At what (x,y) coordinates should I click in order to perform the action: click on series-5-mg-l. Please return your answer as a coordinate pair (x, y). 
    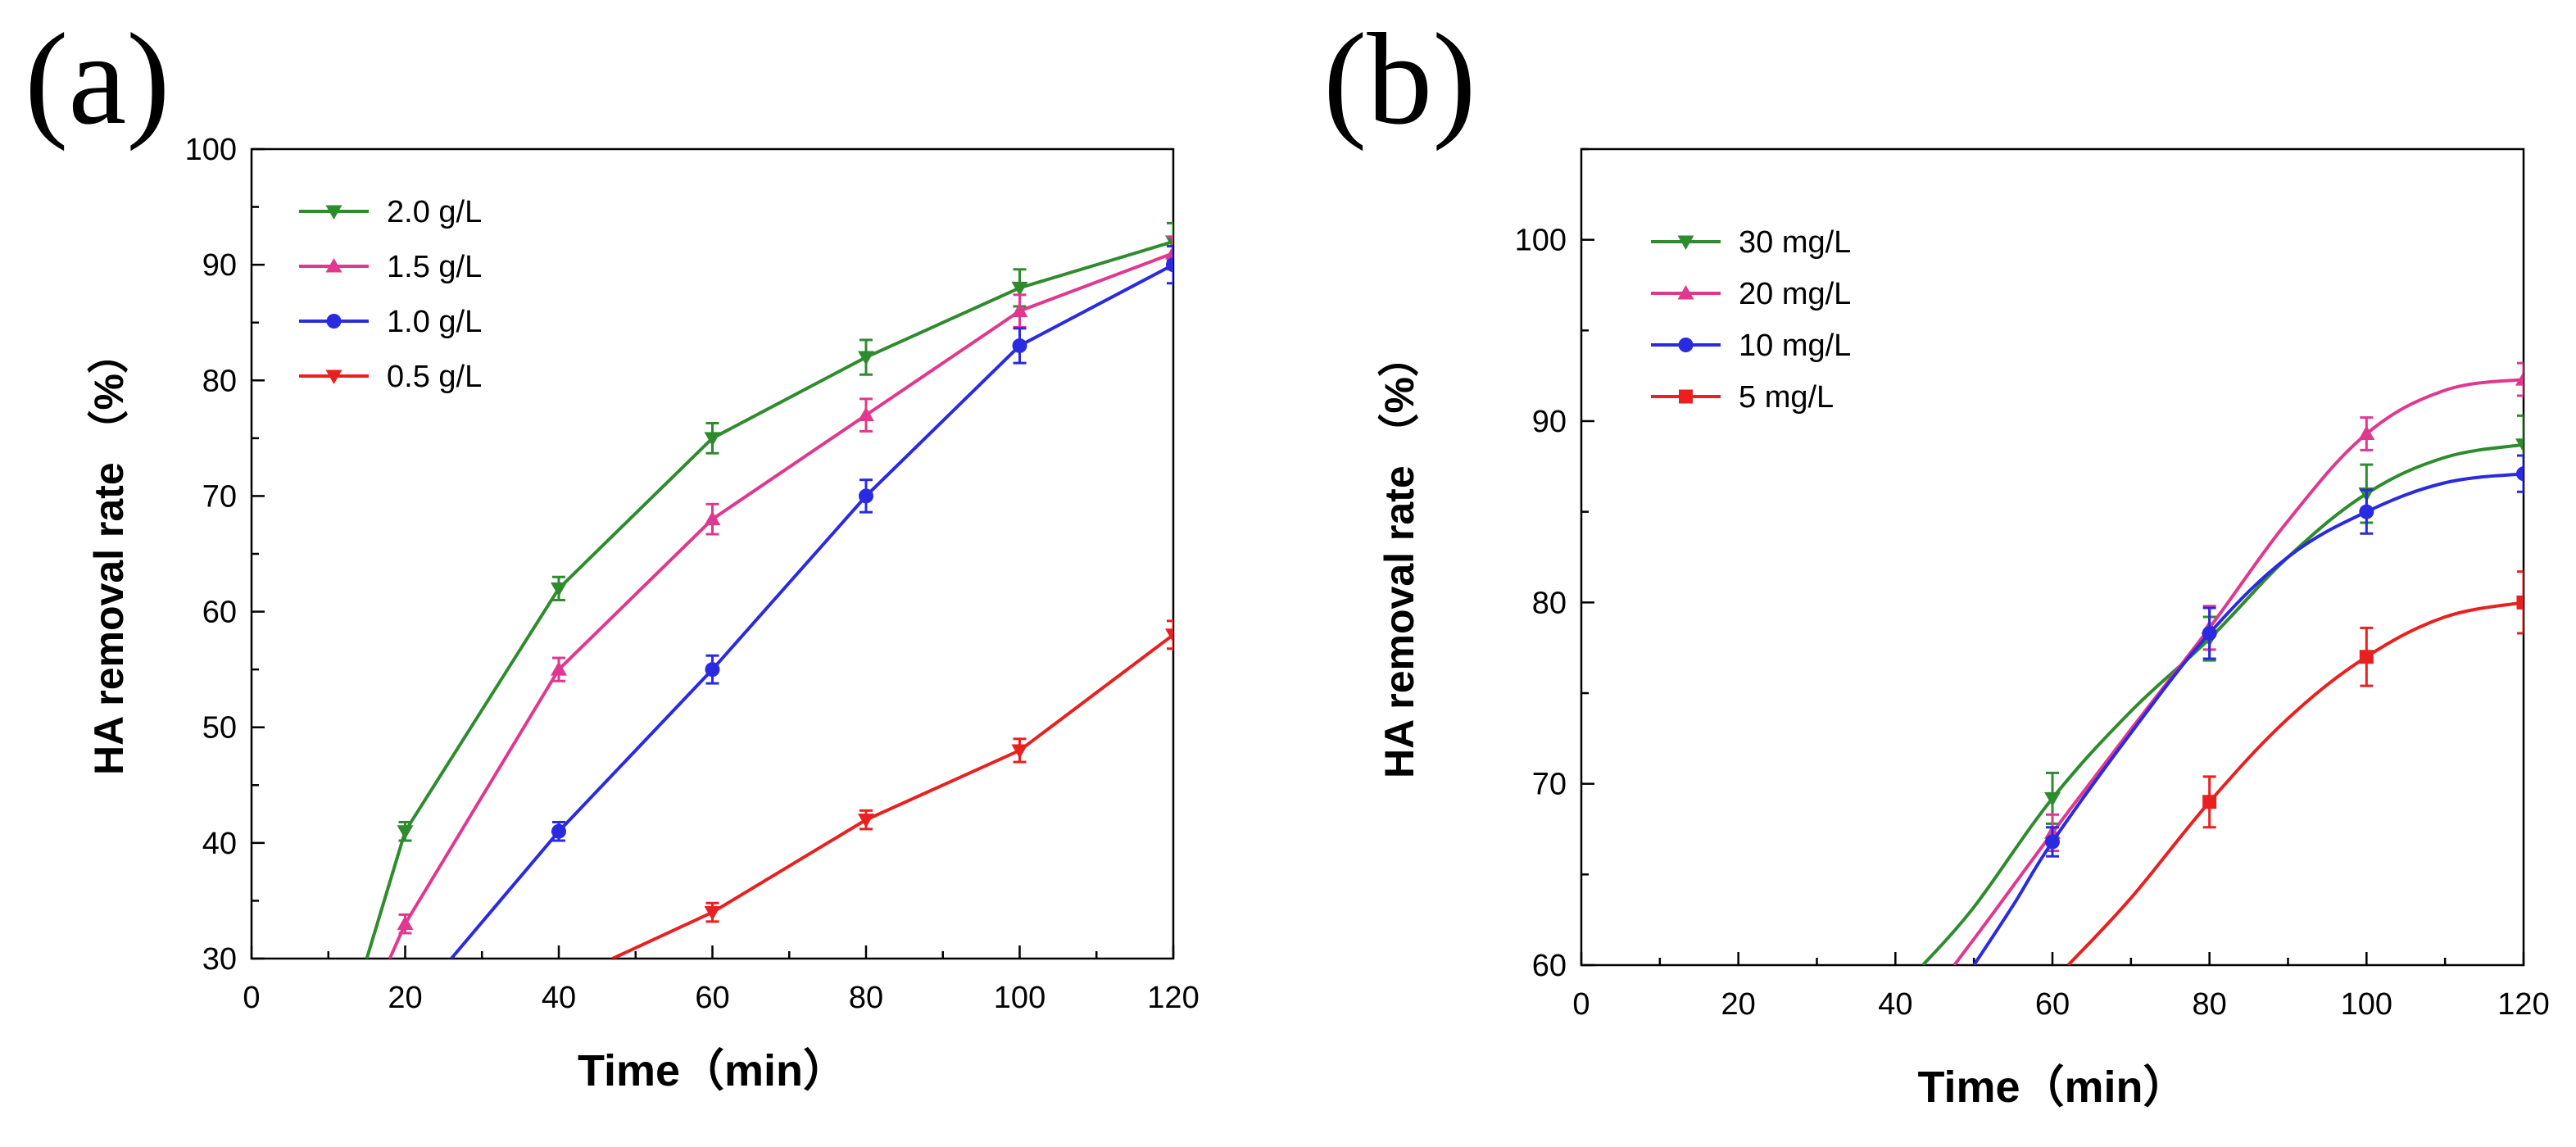
    Looking at the image, I should click on (2295, 767).